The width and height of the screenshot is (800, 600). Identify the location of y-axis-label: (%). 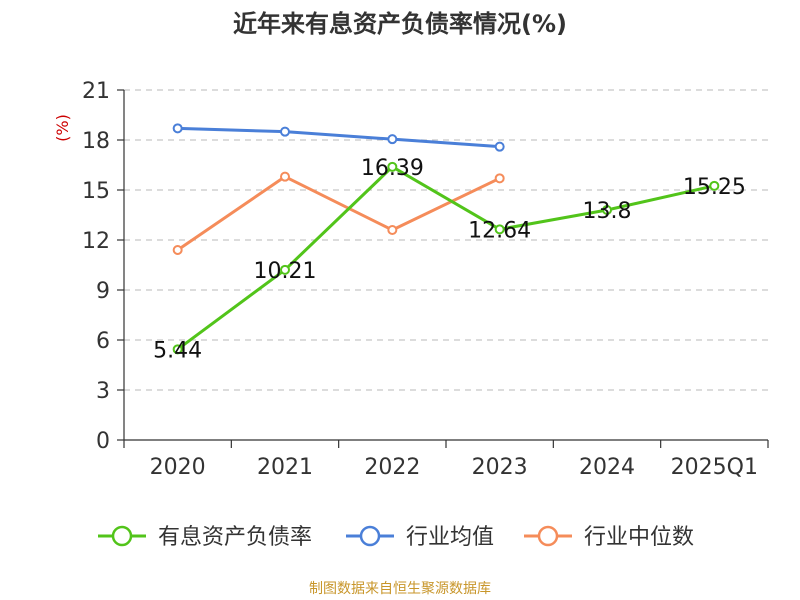
(62, 128).